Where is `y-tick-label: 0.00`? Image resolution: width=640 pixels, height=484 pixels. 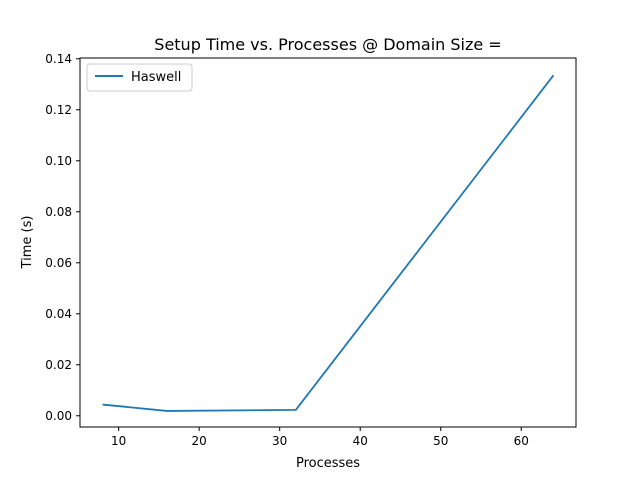
y-tick-label: 0.00 is located at coordinates (58, 416).